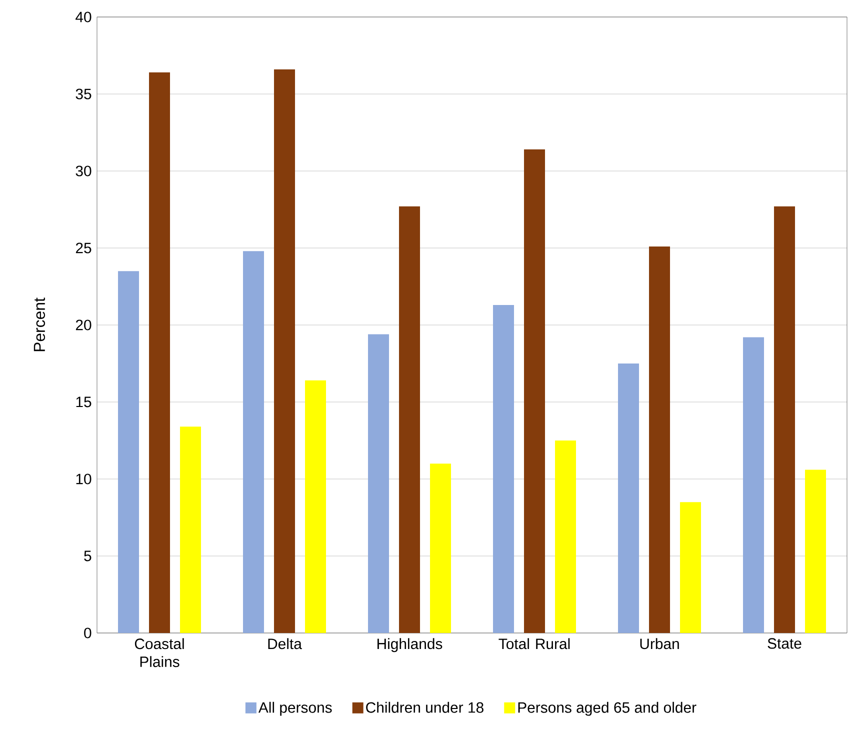  I want to click on y-tick-label: 5, so click(88, 556).